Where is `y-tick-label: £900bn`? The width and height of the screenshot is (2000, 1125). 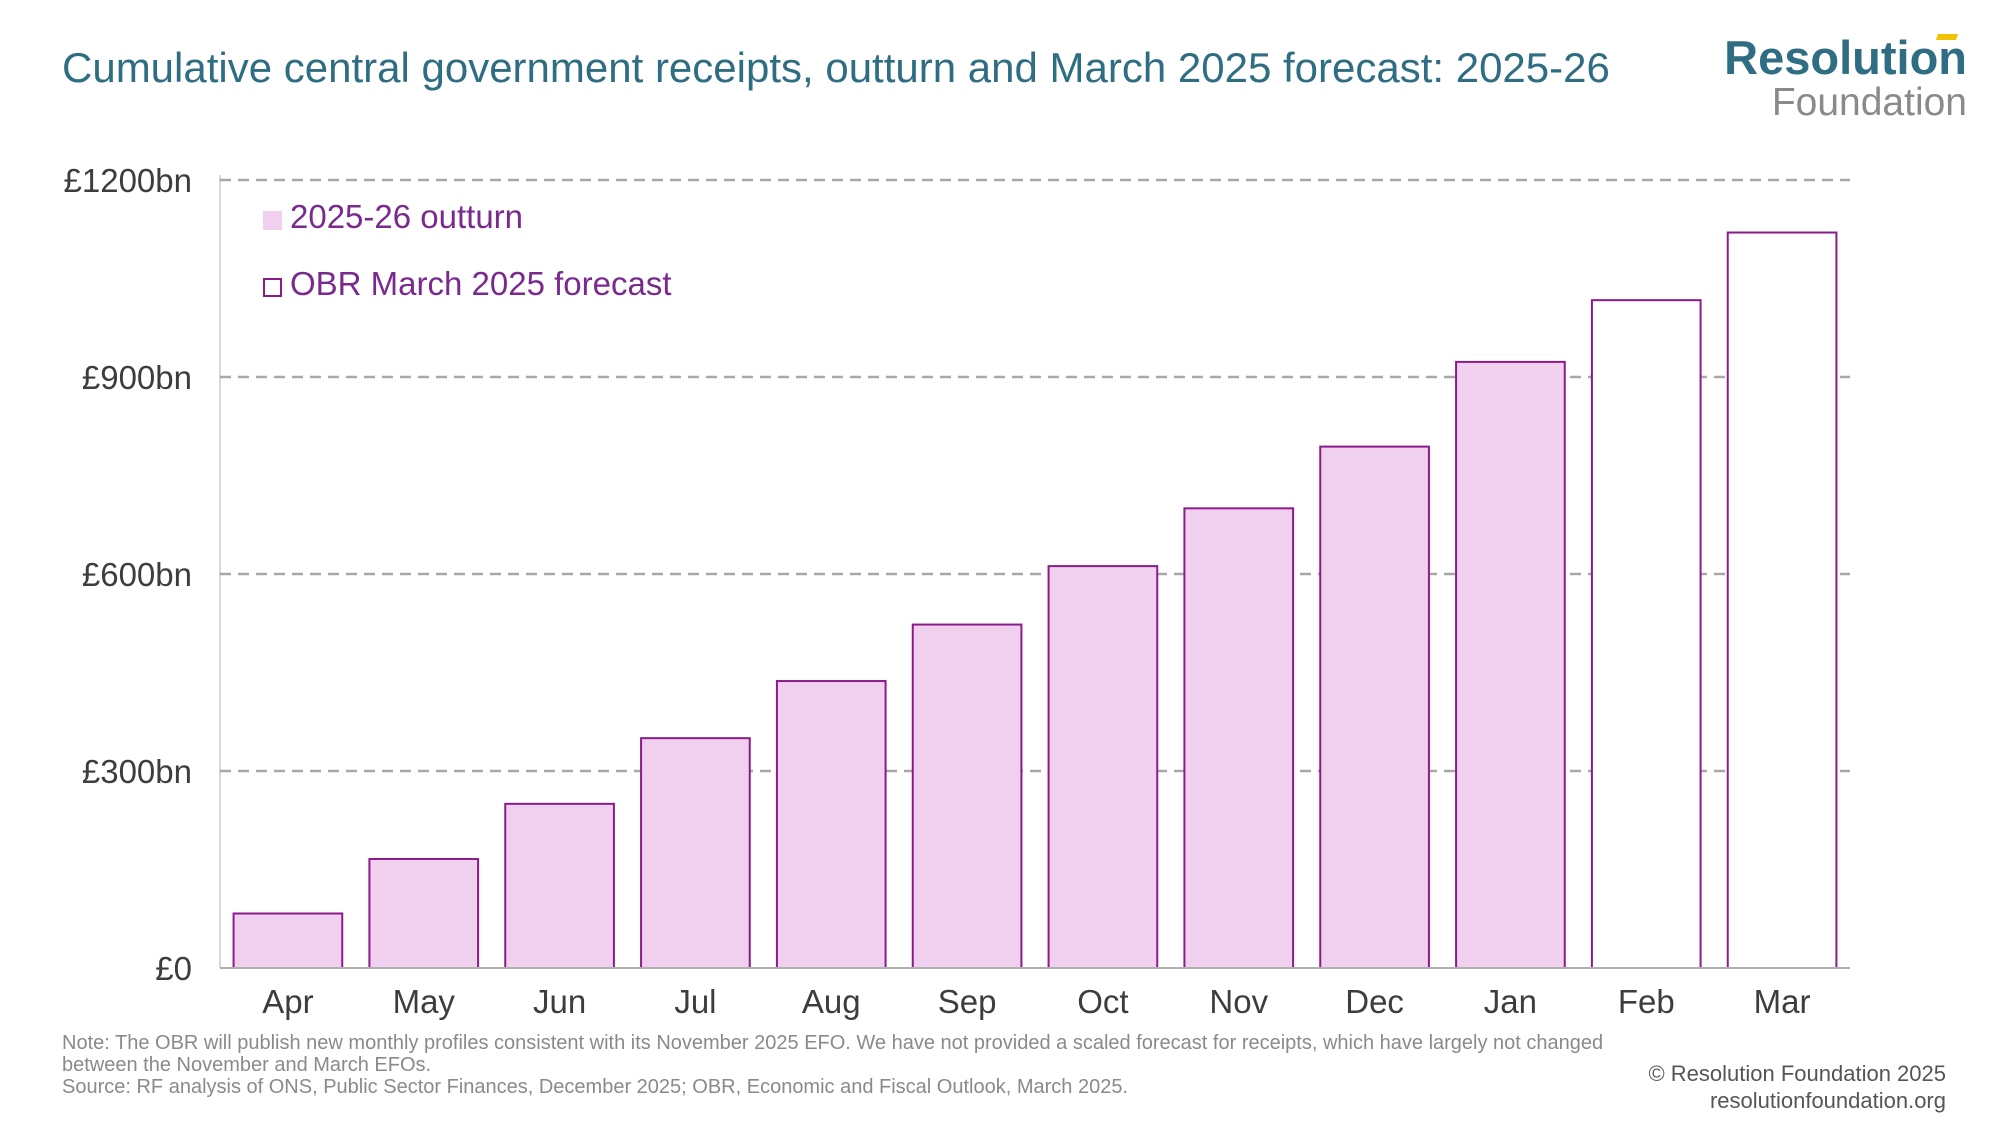 y-tick-label: £900bn is located at coordinates (137, 377).